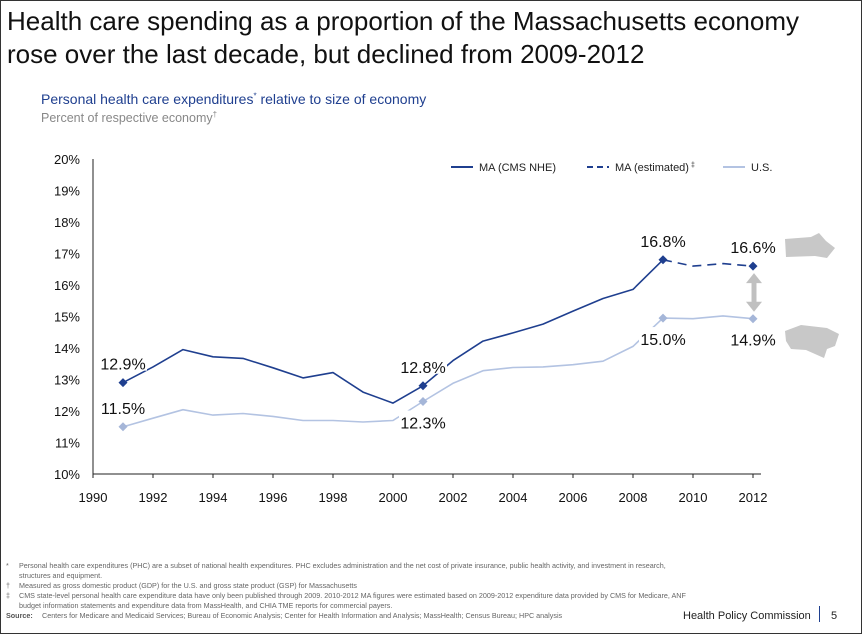 The image size is (864, 636). I want to click on data-label: 14.9%, so click(752, 341).